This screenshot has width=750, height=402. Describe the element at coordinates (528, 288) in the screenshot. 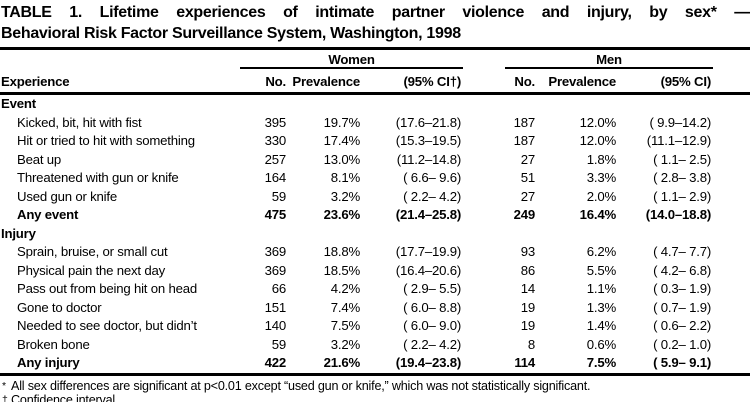

I see `value-cell: 14` at that location.